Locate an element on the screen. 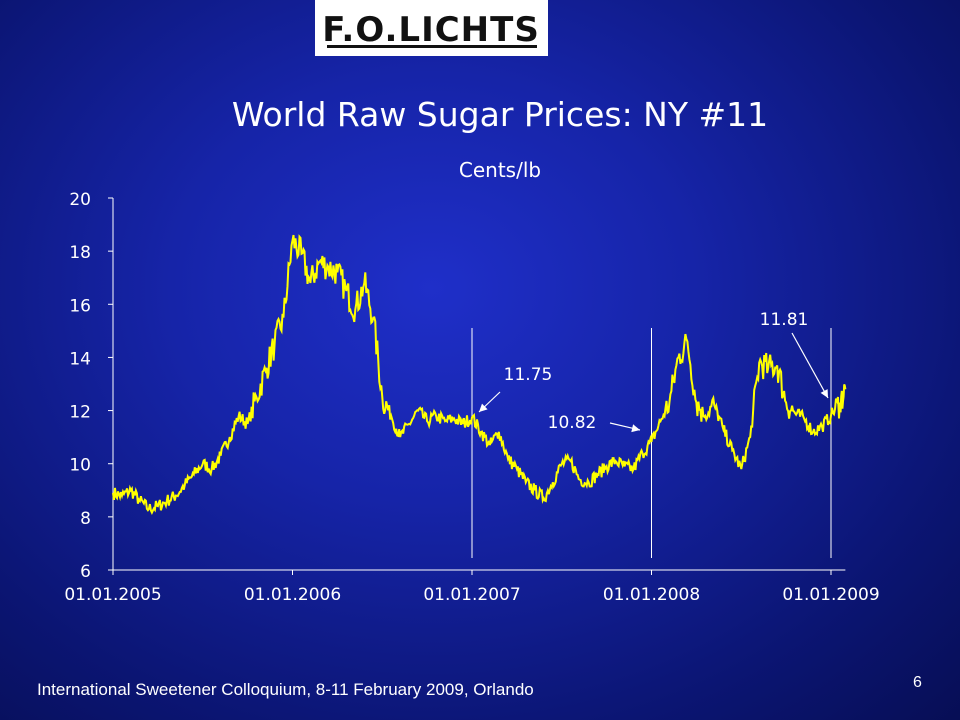  annotation-label: 11.75 is located at coordinates (528, 375).